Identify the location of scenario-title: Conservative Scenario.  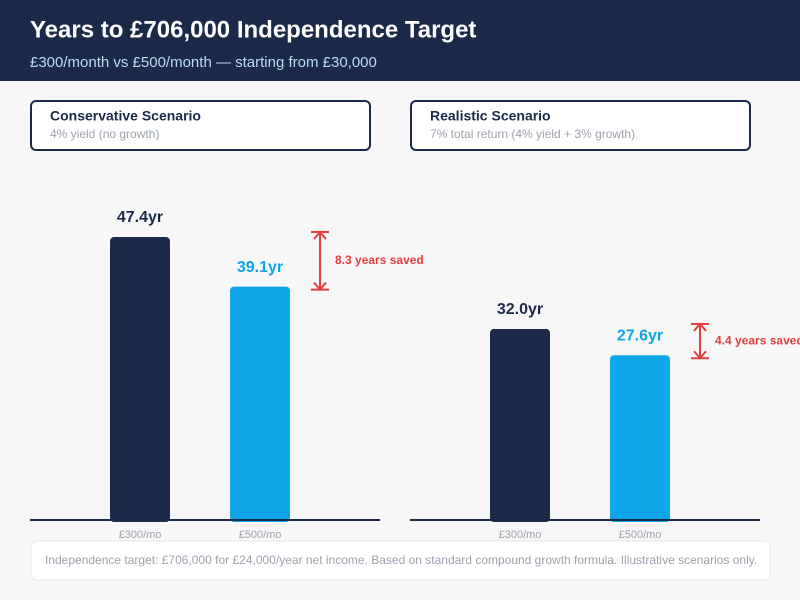
(125, 116).